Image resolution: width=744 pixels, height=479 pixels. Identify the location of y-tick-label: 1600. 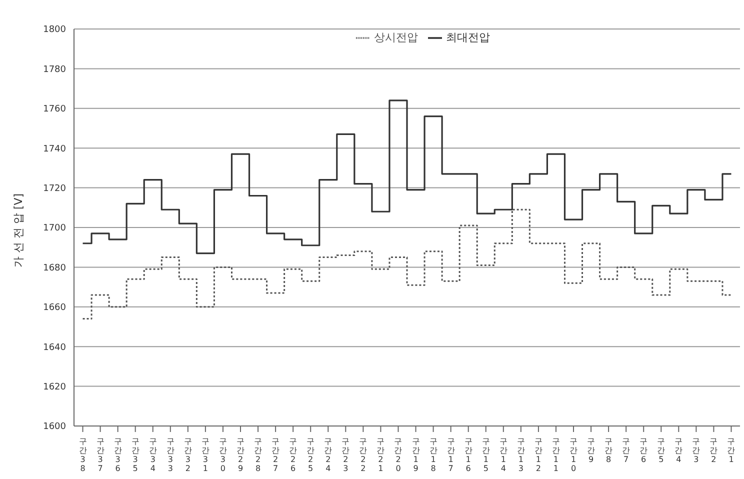
(54, 427).